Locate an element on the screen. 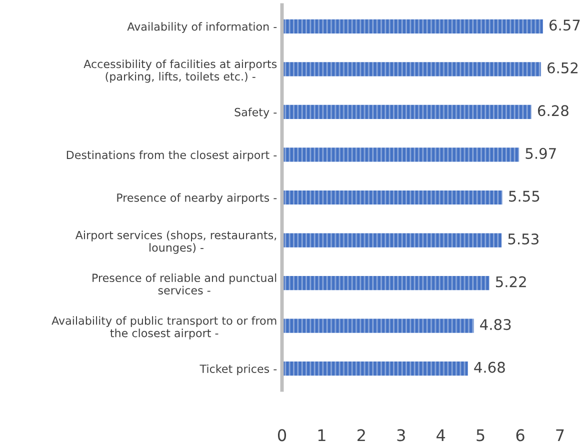  x-tick-label: 6 is located at coordinates (520, 435).